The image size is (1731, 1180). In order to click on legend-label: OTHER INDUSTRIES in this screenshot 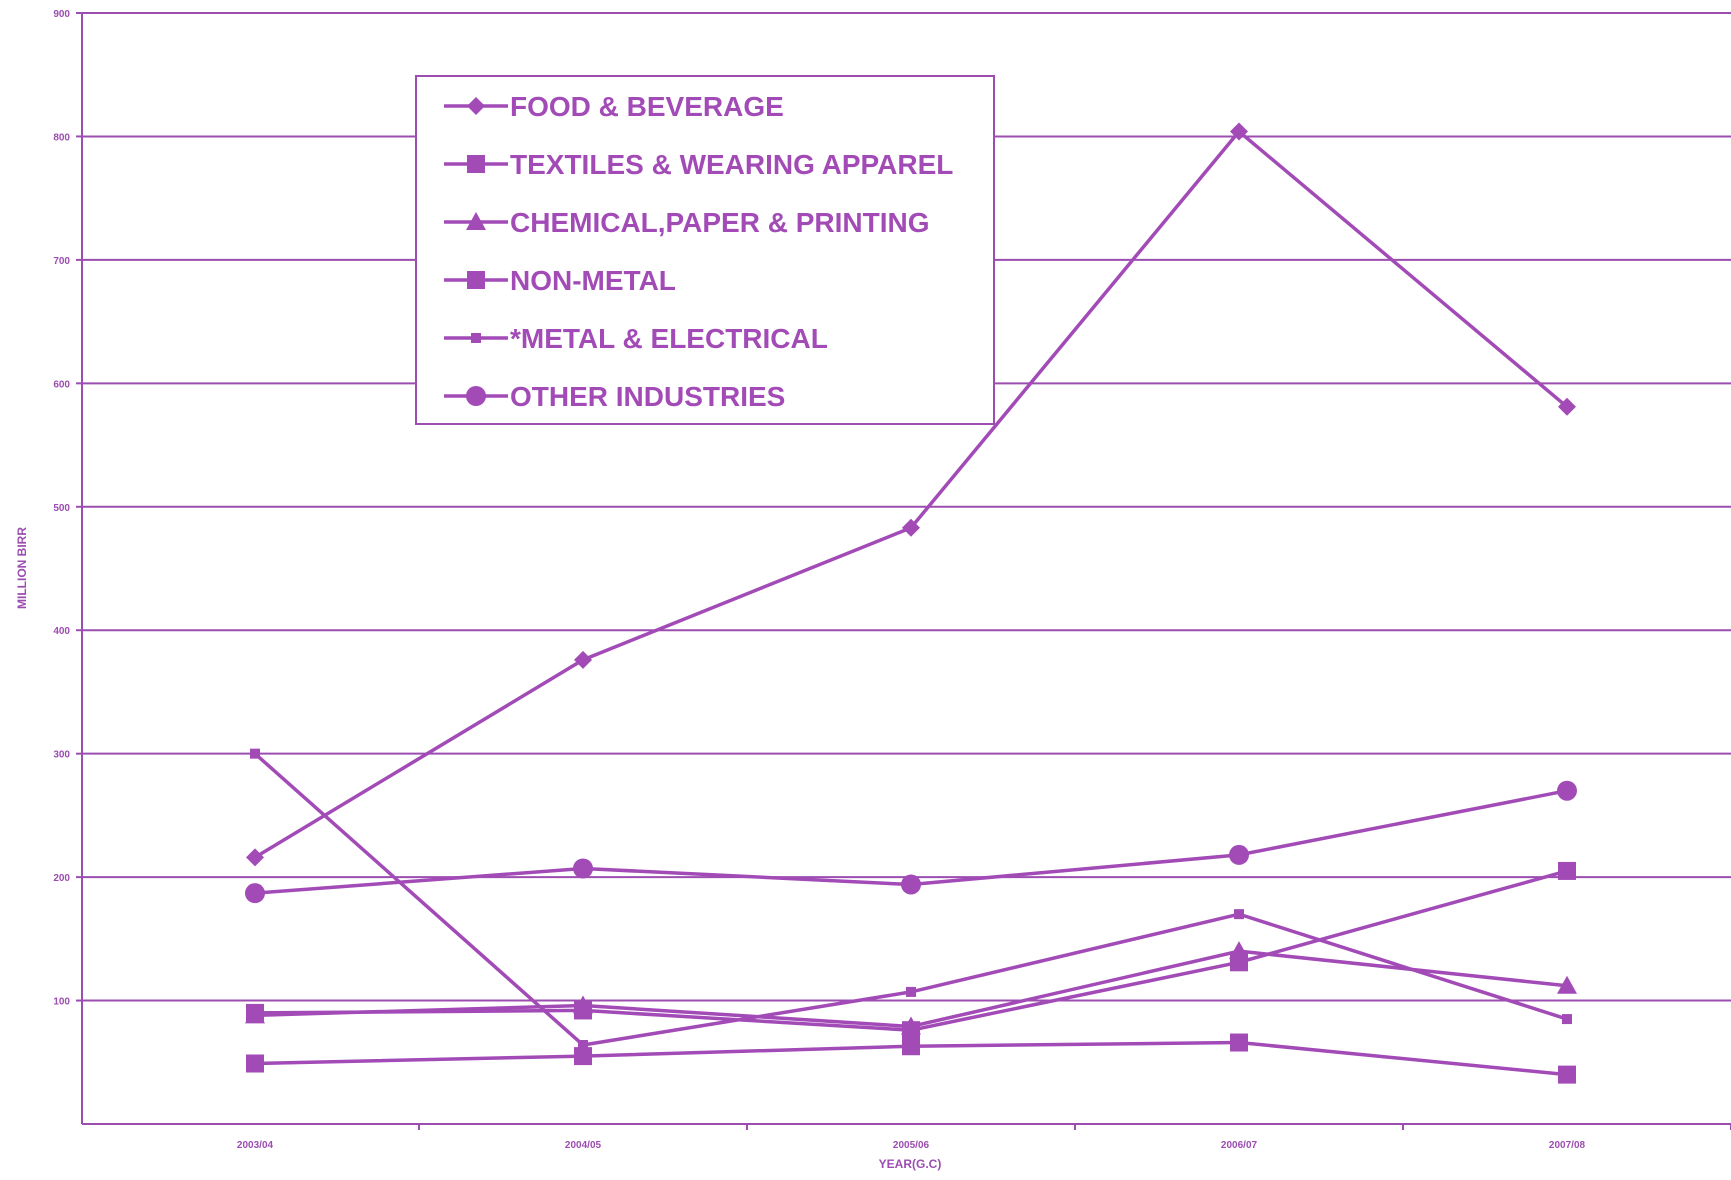, I will do `click(647, 396)`.